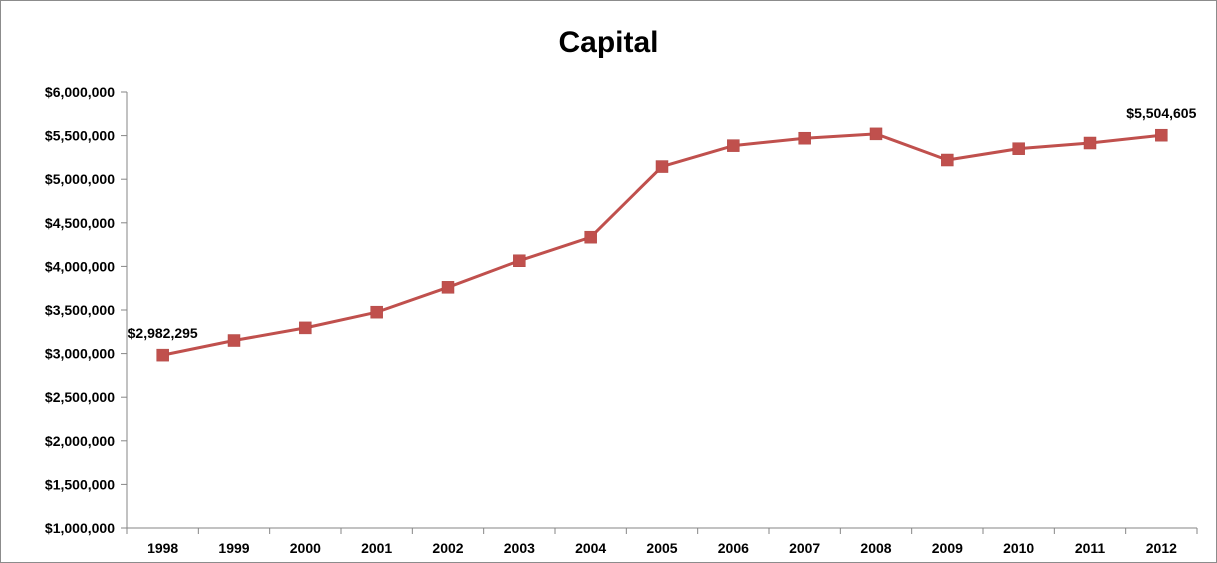 Image resolution: width=1217 pixels, height=563 pixels. Describe the element at coordinates (80, 441) in the screenshot. I see `y-tick-label: $2,000,000` at that location.